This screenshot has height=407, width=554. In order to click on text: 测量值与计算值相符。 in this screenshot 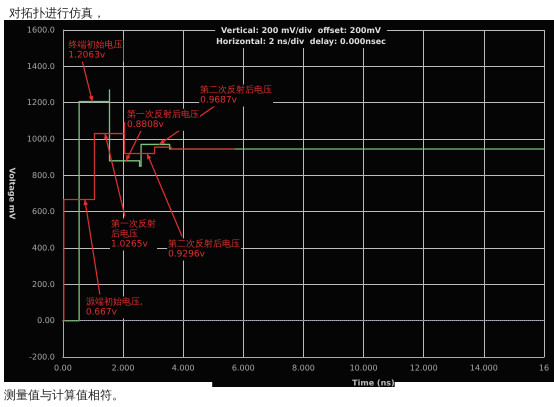, I will do `click(64, 395)`.